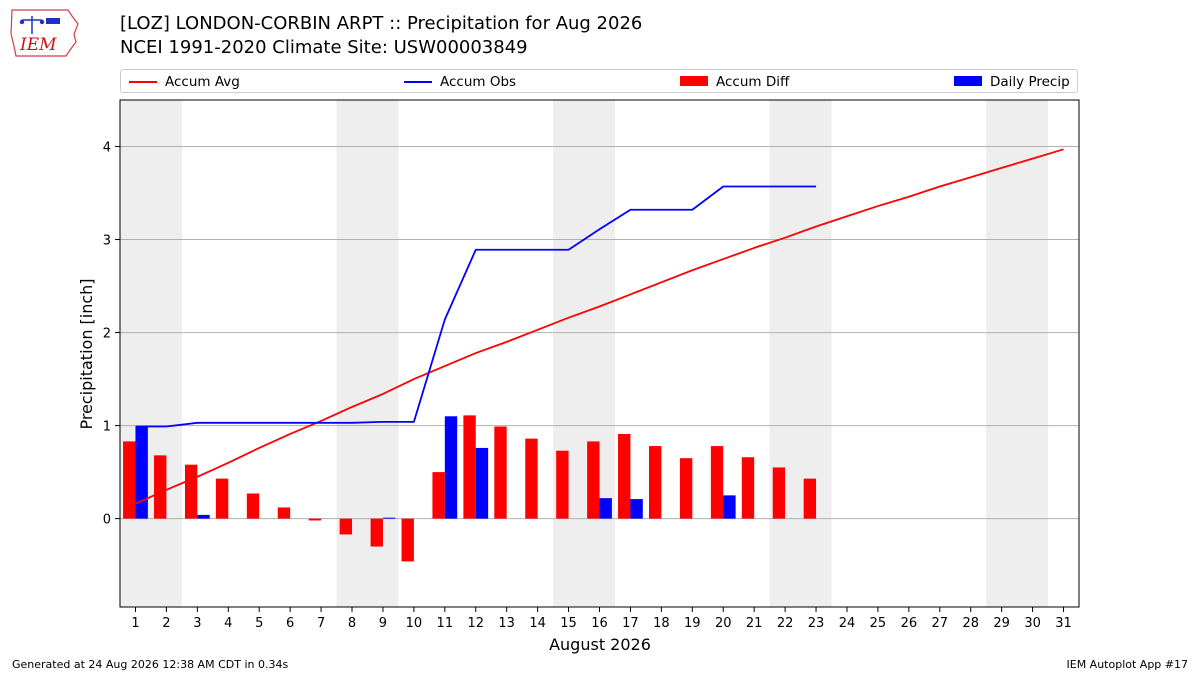 Image resolution: width=1200 pixels, height=675 pixels. What do you see at coordinates (753, 82) in the screenshot?
I see `legend-label: Accum Diff` at bounding box center [753, 82].